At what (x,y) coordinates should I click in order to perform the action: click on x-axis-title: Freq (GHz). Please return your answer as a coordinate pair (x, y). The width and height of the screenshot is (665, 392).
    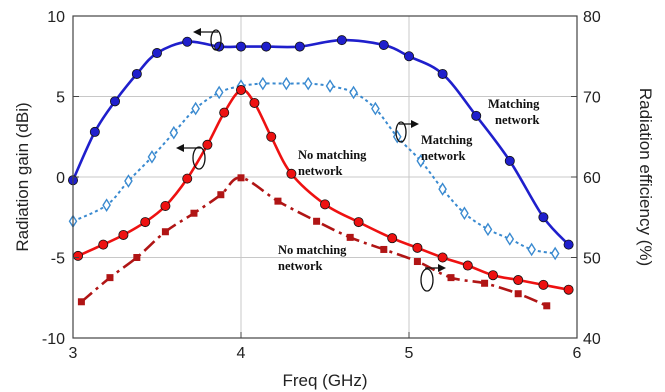
    Looking at the image, I should click on (325, 380).